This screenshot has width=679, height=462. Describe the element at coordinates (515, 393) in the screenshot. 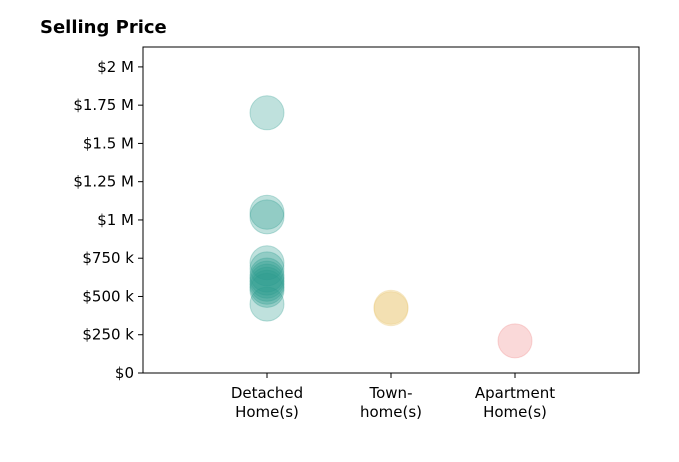

I see `x-category-label: Apartment` at that location.